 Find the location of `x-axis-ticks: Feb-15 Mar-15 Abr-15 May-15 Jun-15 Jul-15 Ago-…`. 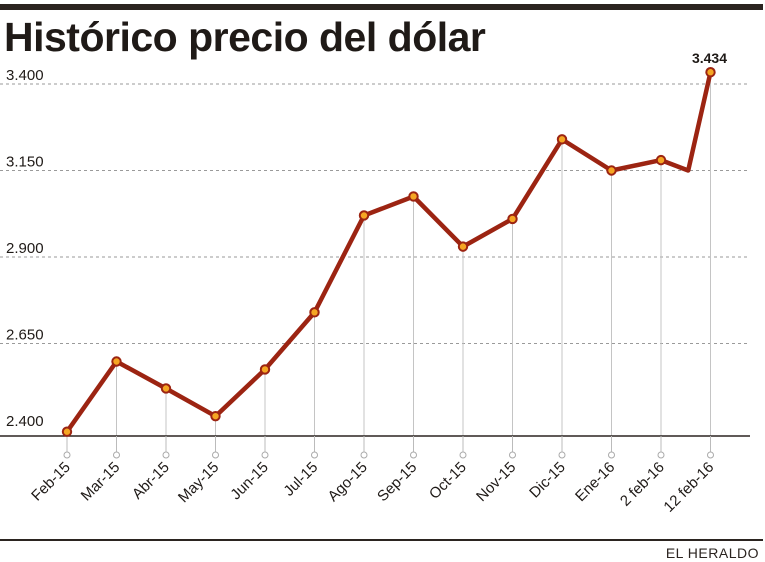

x-axis-ticks: Feb-15 Mar-15 Abr-15 May-15 Jun-15 Jul-15 Ago-… is located at coordinates (372, 476).